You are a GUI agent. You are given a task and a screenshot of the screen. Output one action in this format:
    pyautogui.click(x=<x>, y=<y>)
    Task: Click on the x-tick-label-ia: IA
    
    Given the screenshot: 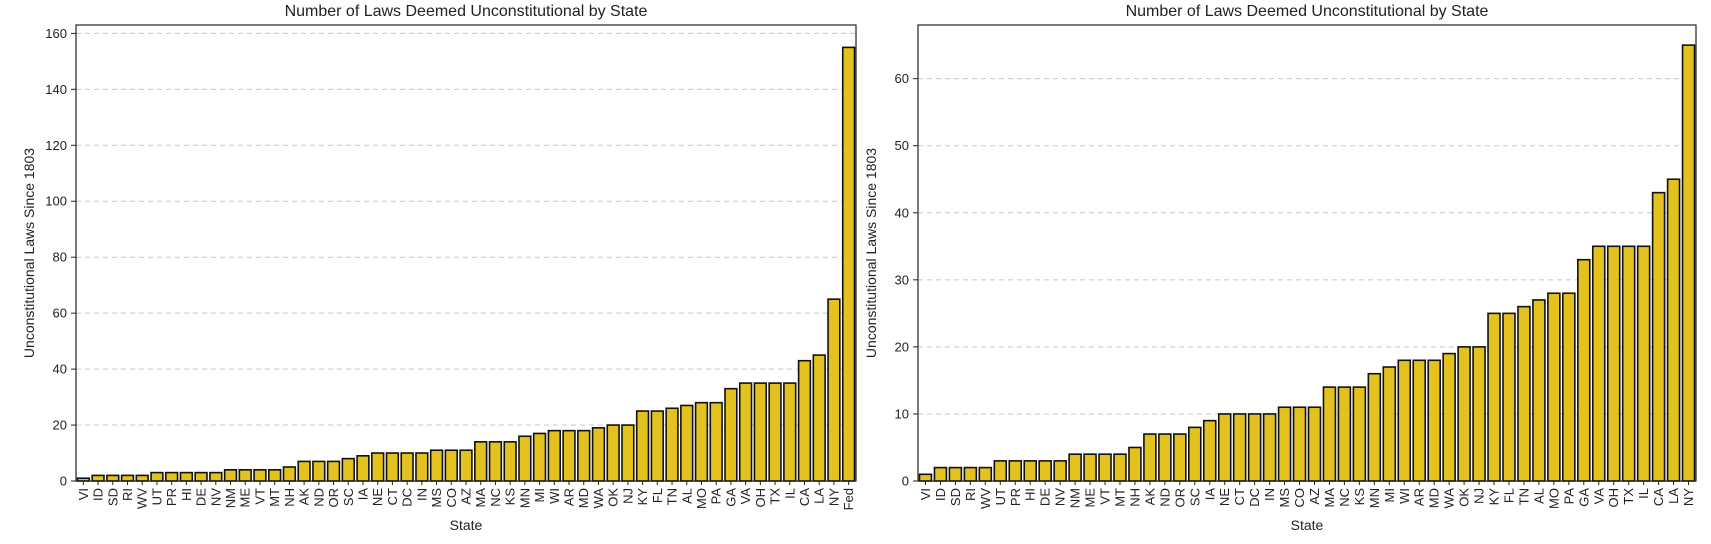 What is the action you would take?
    pyautogui.click(x=1209, y=494)
    